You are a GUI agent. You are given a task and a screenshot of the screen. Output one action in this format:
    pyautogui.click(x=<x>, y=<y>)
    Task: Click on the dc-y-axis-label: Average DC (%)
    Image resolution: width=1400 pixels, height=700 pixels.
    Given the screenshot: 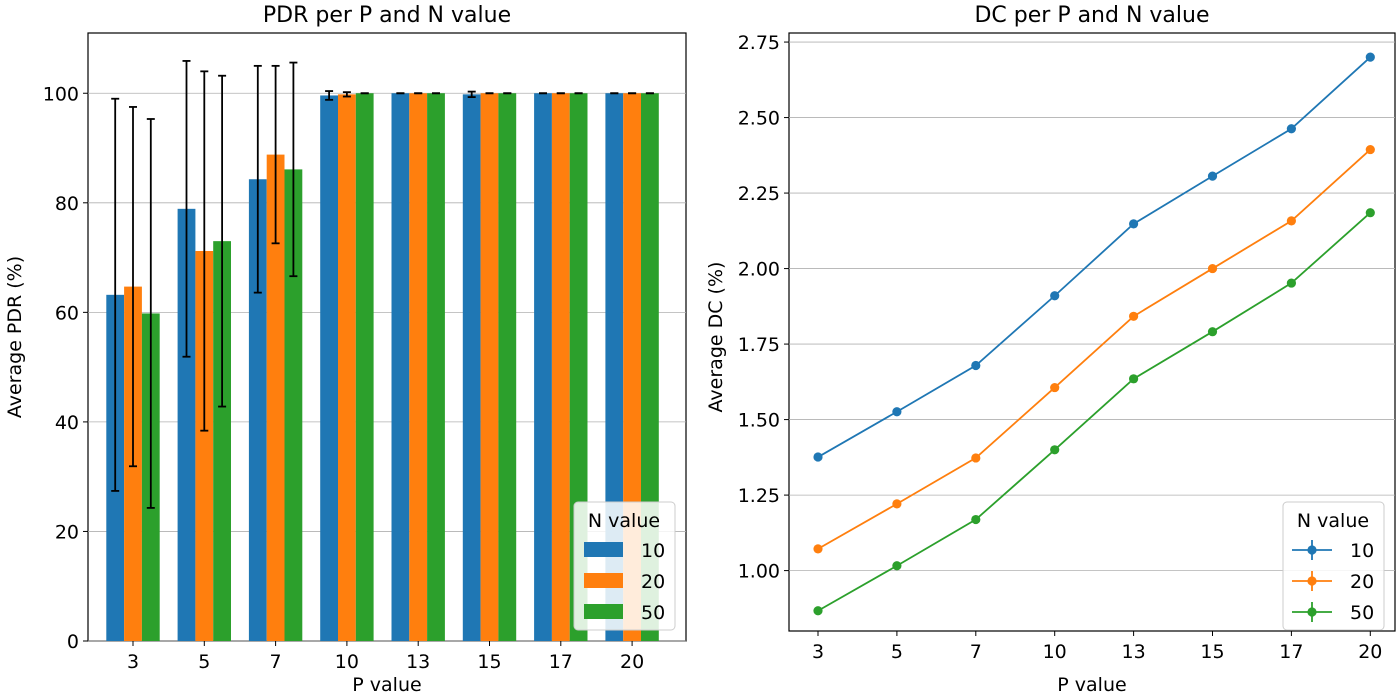 What is the action you would take?
    pyautogui.click(x=716, y=337)
    